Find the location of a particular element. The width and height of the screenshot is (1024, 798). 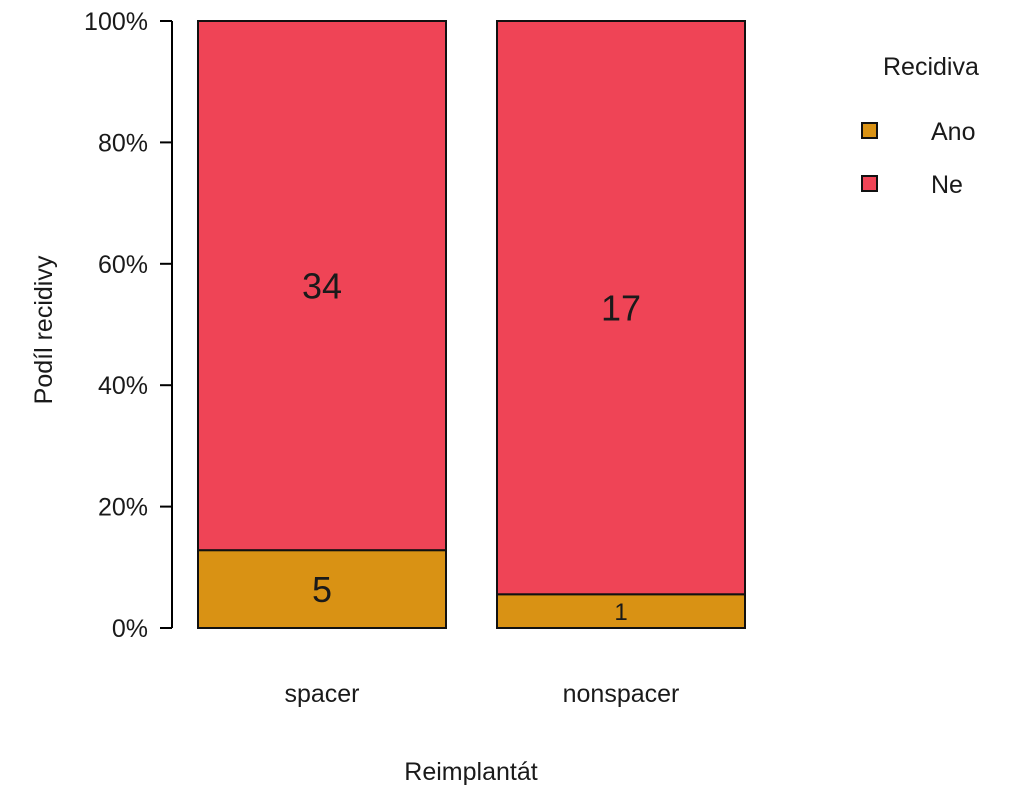

legend-label-ne: Ne is located at coordinates (947, 185).